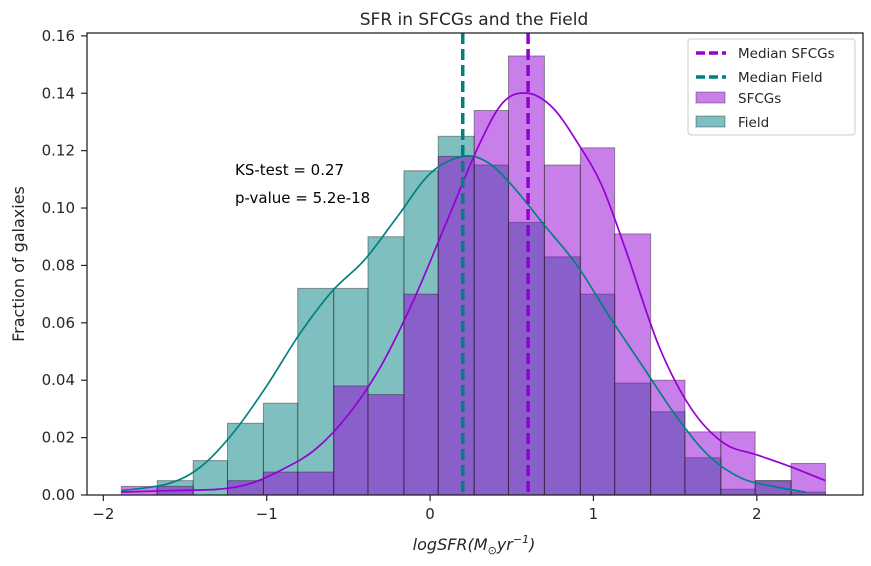 Image resolution: width=871 pixels, height=566 pixels. I want to click on x-ticks: −2 −1 0 1 2, so click(427, 509).